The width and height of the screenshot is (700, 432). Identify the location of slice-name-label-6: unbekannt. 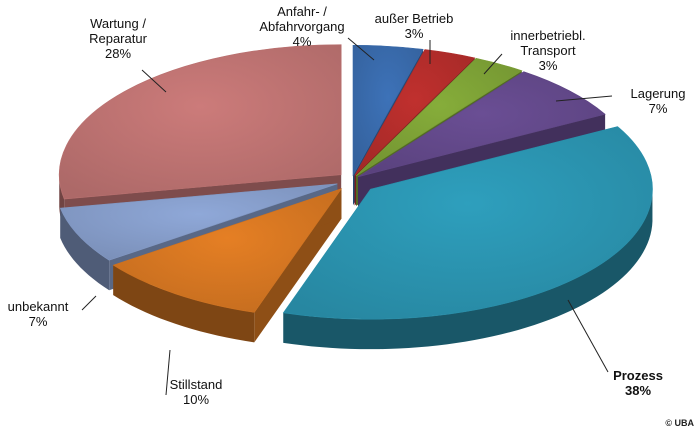
(38, 306).